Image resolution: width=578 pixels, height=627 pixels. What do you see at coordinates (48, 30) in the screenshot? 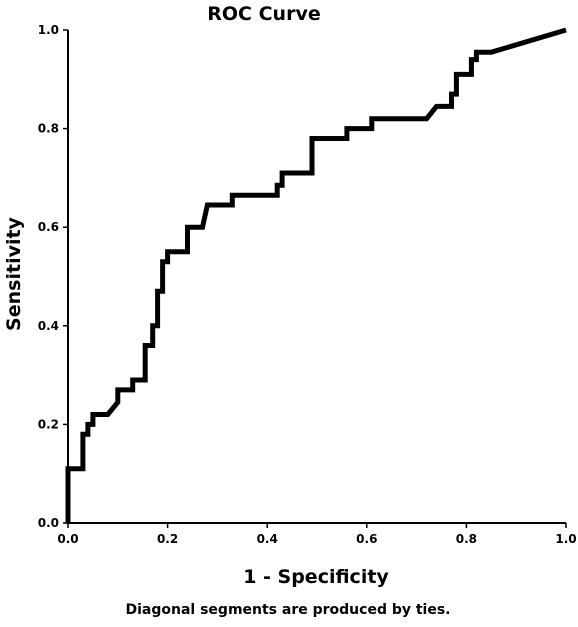
I see `y-tick-label: 1.0` at bounding box center [48, 30].